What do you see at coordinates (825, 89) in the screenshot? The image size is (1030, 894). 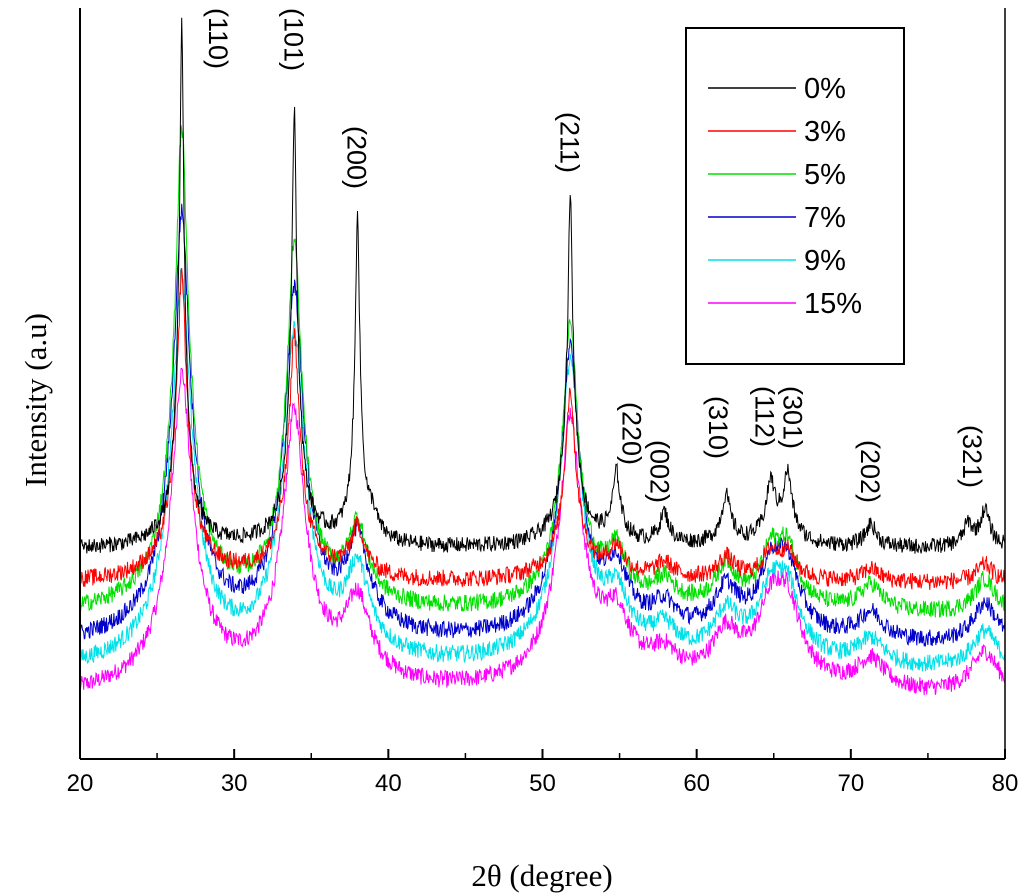 I see `legend-label: 0%` at bounding box center [825, 89].